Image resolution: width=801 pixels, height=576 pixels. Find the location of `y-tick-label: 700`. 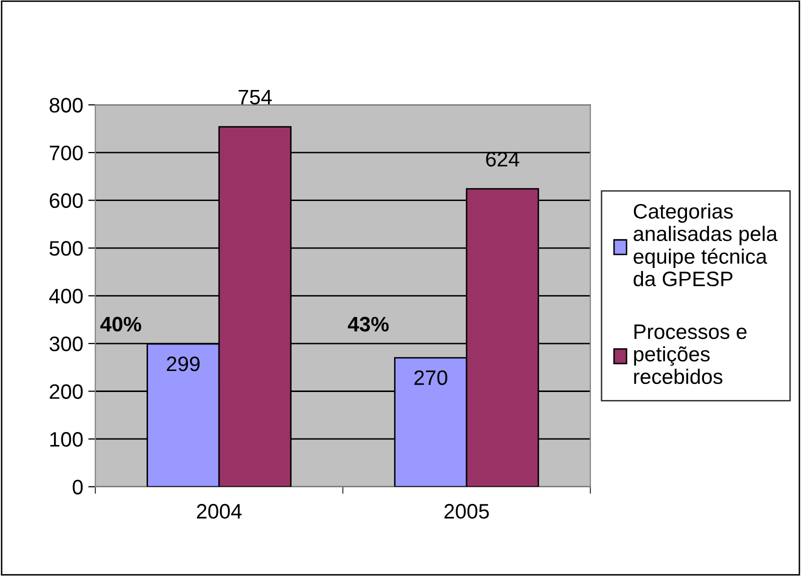

y-tick-label: 700 is located at coordinates (66, 153).